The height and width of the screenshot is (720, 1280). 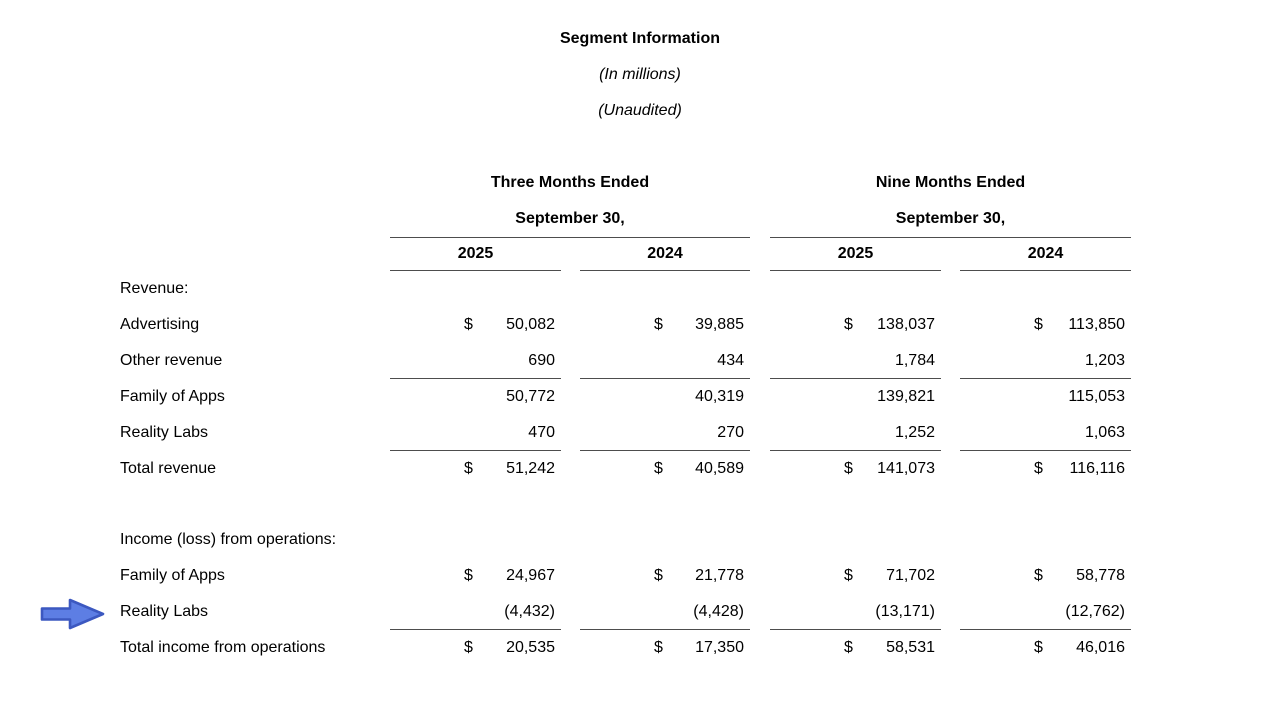 I want to click on amount-value: 40,589, so click(x=719, y=468).